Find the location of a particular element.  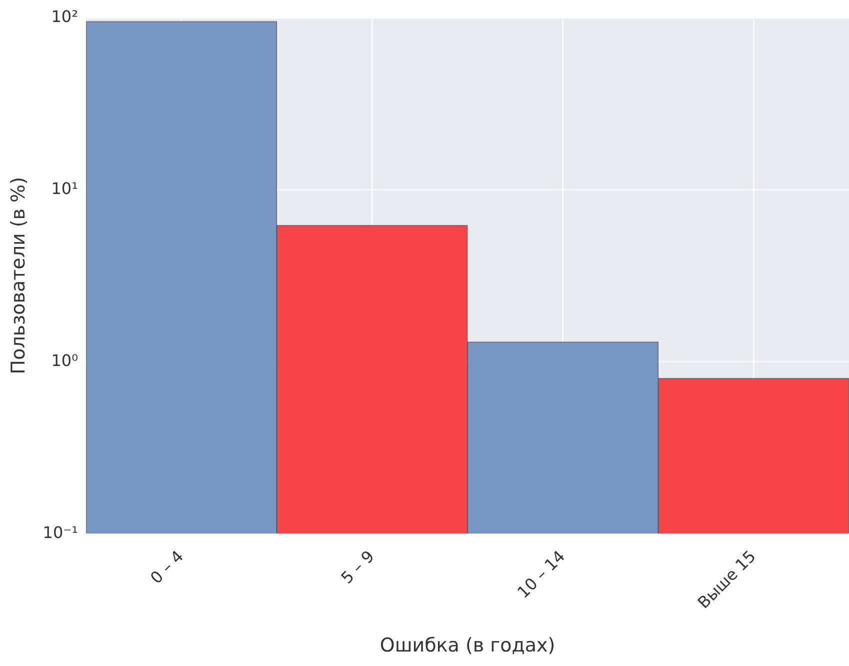

x-tick-label: 5 – 9 is located at coordinates (357, 567).